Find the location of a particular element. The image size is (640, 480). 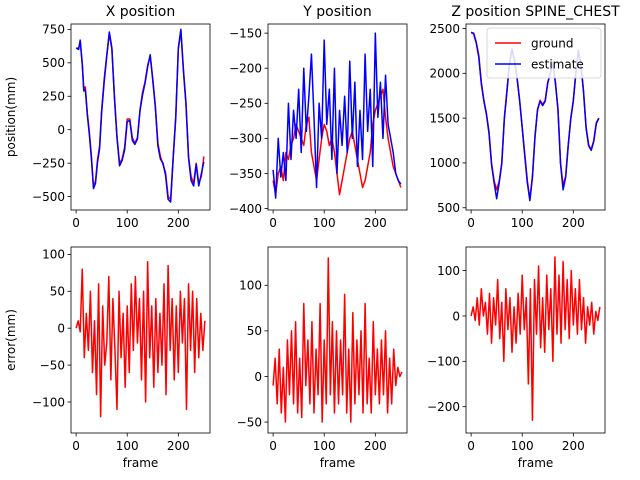

y-axis-label: position(mm) is located at coordinates (11, 117).